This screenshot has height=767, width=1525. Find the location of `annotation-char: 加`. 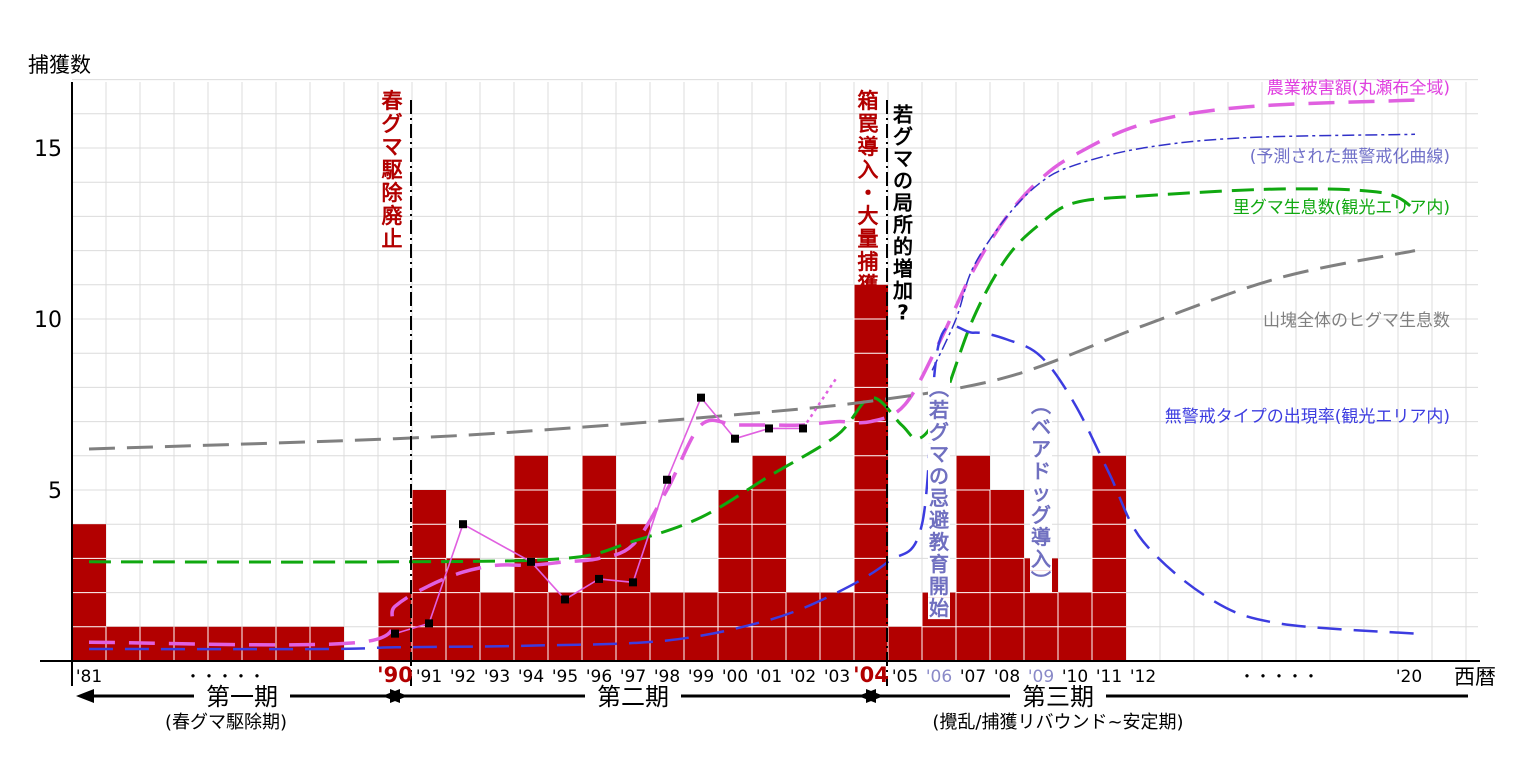

annotation-char: 加 is located at coordinates (902, 291).